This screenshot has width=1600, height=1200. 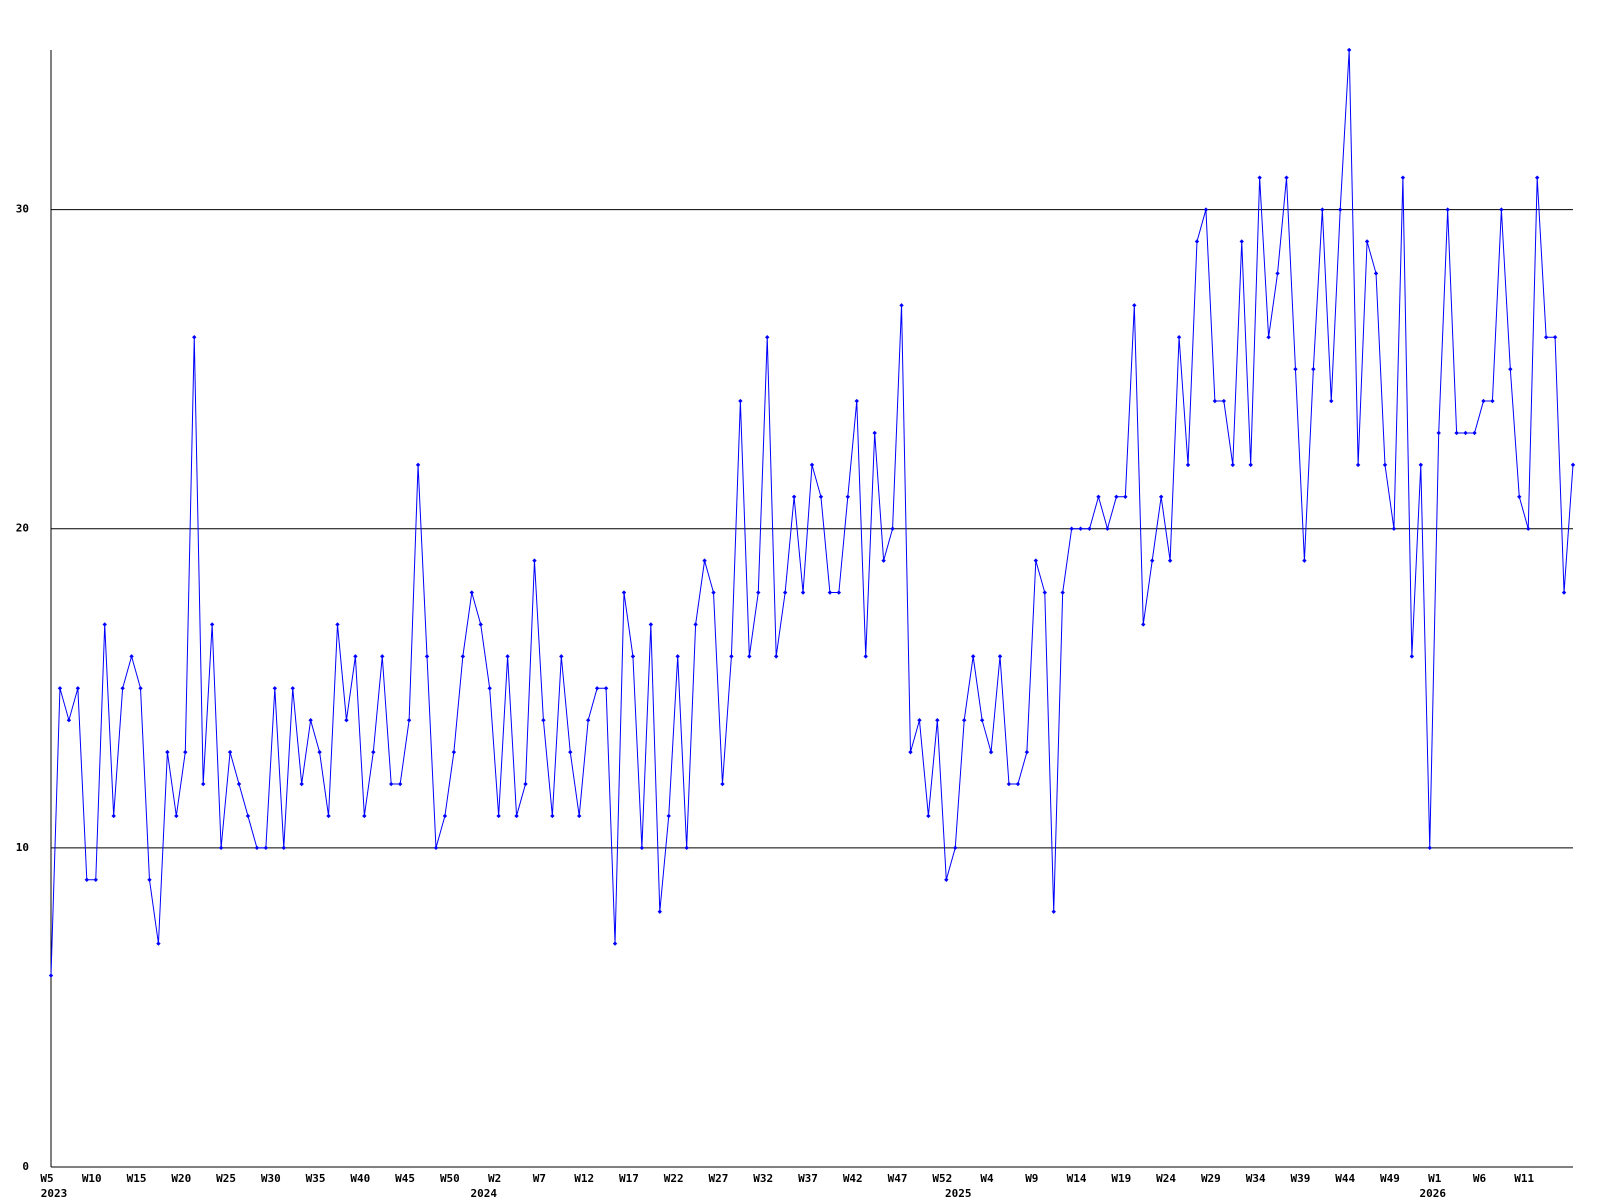 I want to click on x-tick-label: W50, so click(x=450, y=1178).